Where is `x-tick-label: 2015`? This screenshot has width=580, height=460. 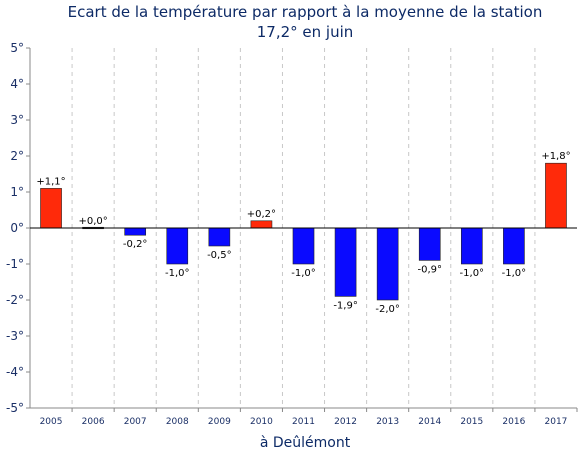 x-tick-label: 2015 is located at coordinates (471, 422).